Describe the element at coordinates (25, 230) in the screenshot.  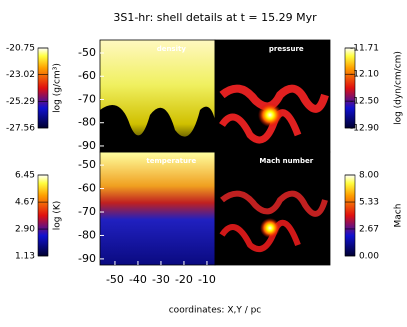
I see `colorbar-tick-label: 2.90` at that location.